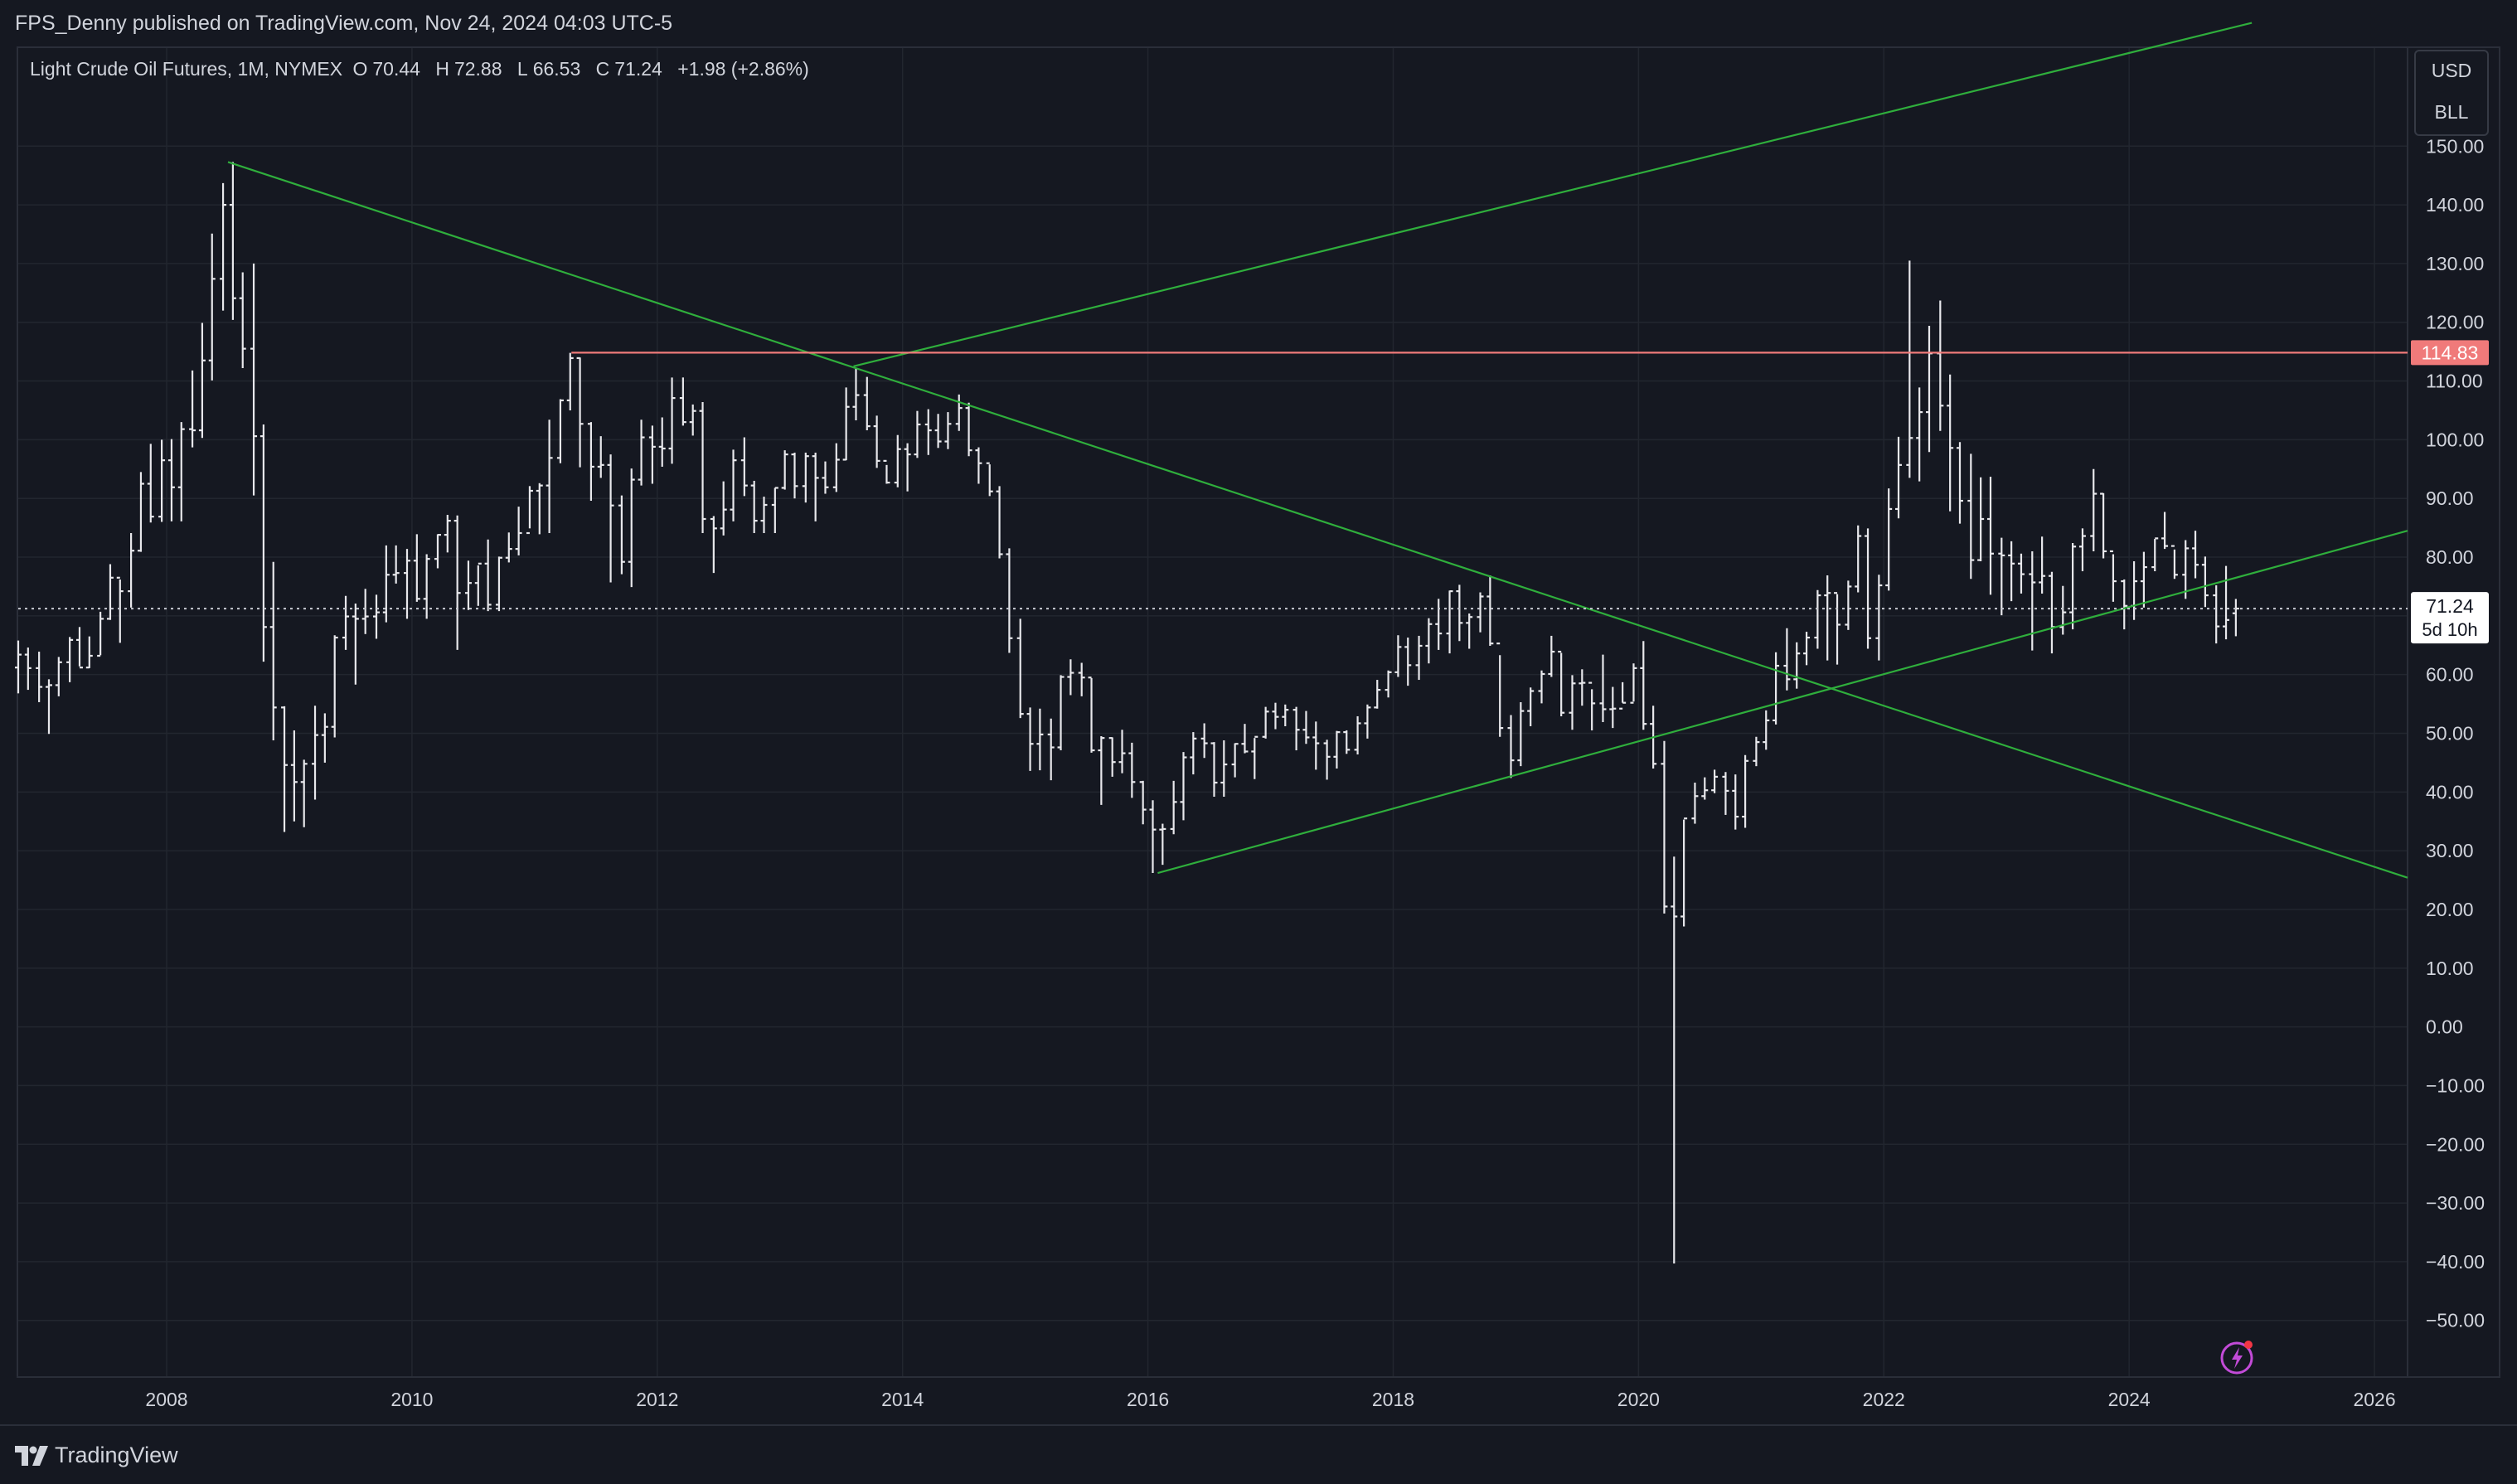 The image size is (2517, 1484). Describe the element at coordinates (2450, 675) in the screenshot. I see `y-tick-label: 60.00` at that location.